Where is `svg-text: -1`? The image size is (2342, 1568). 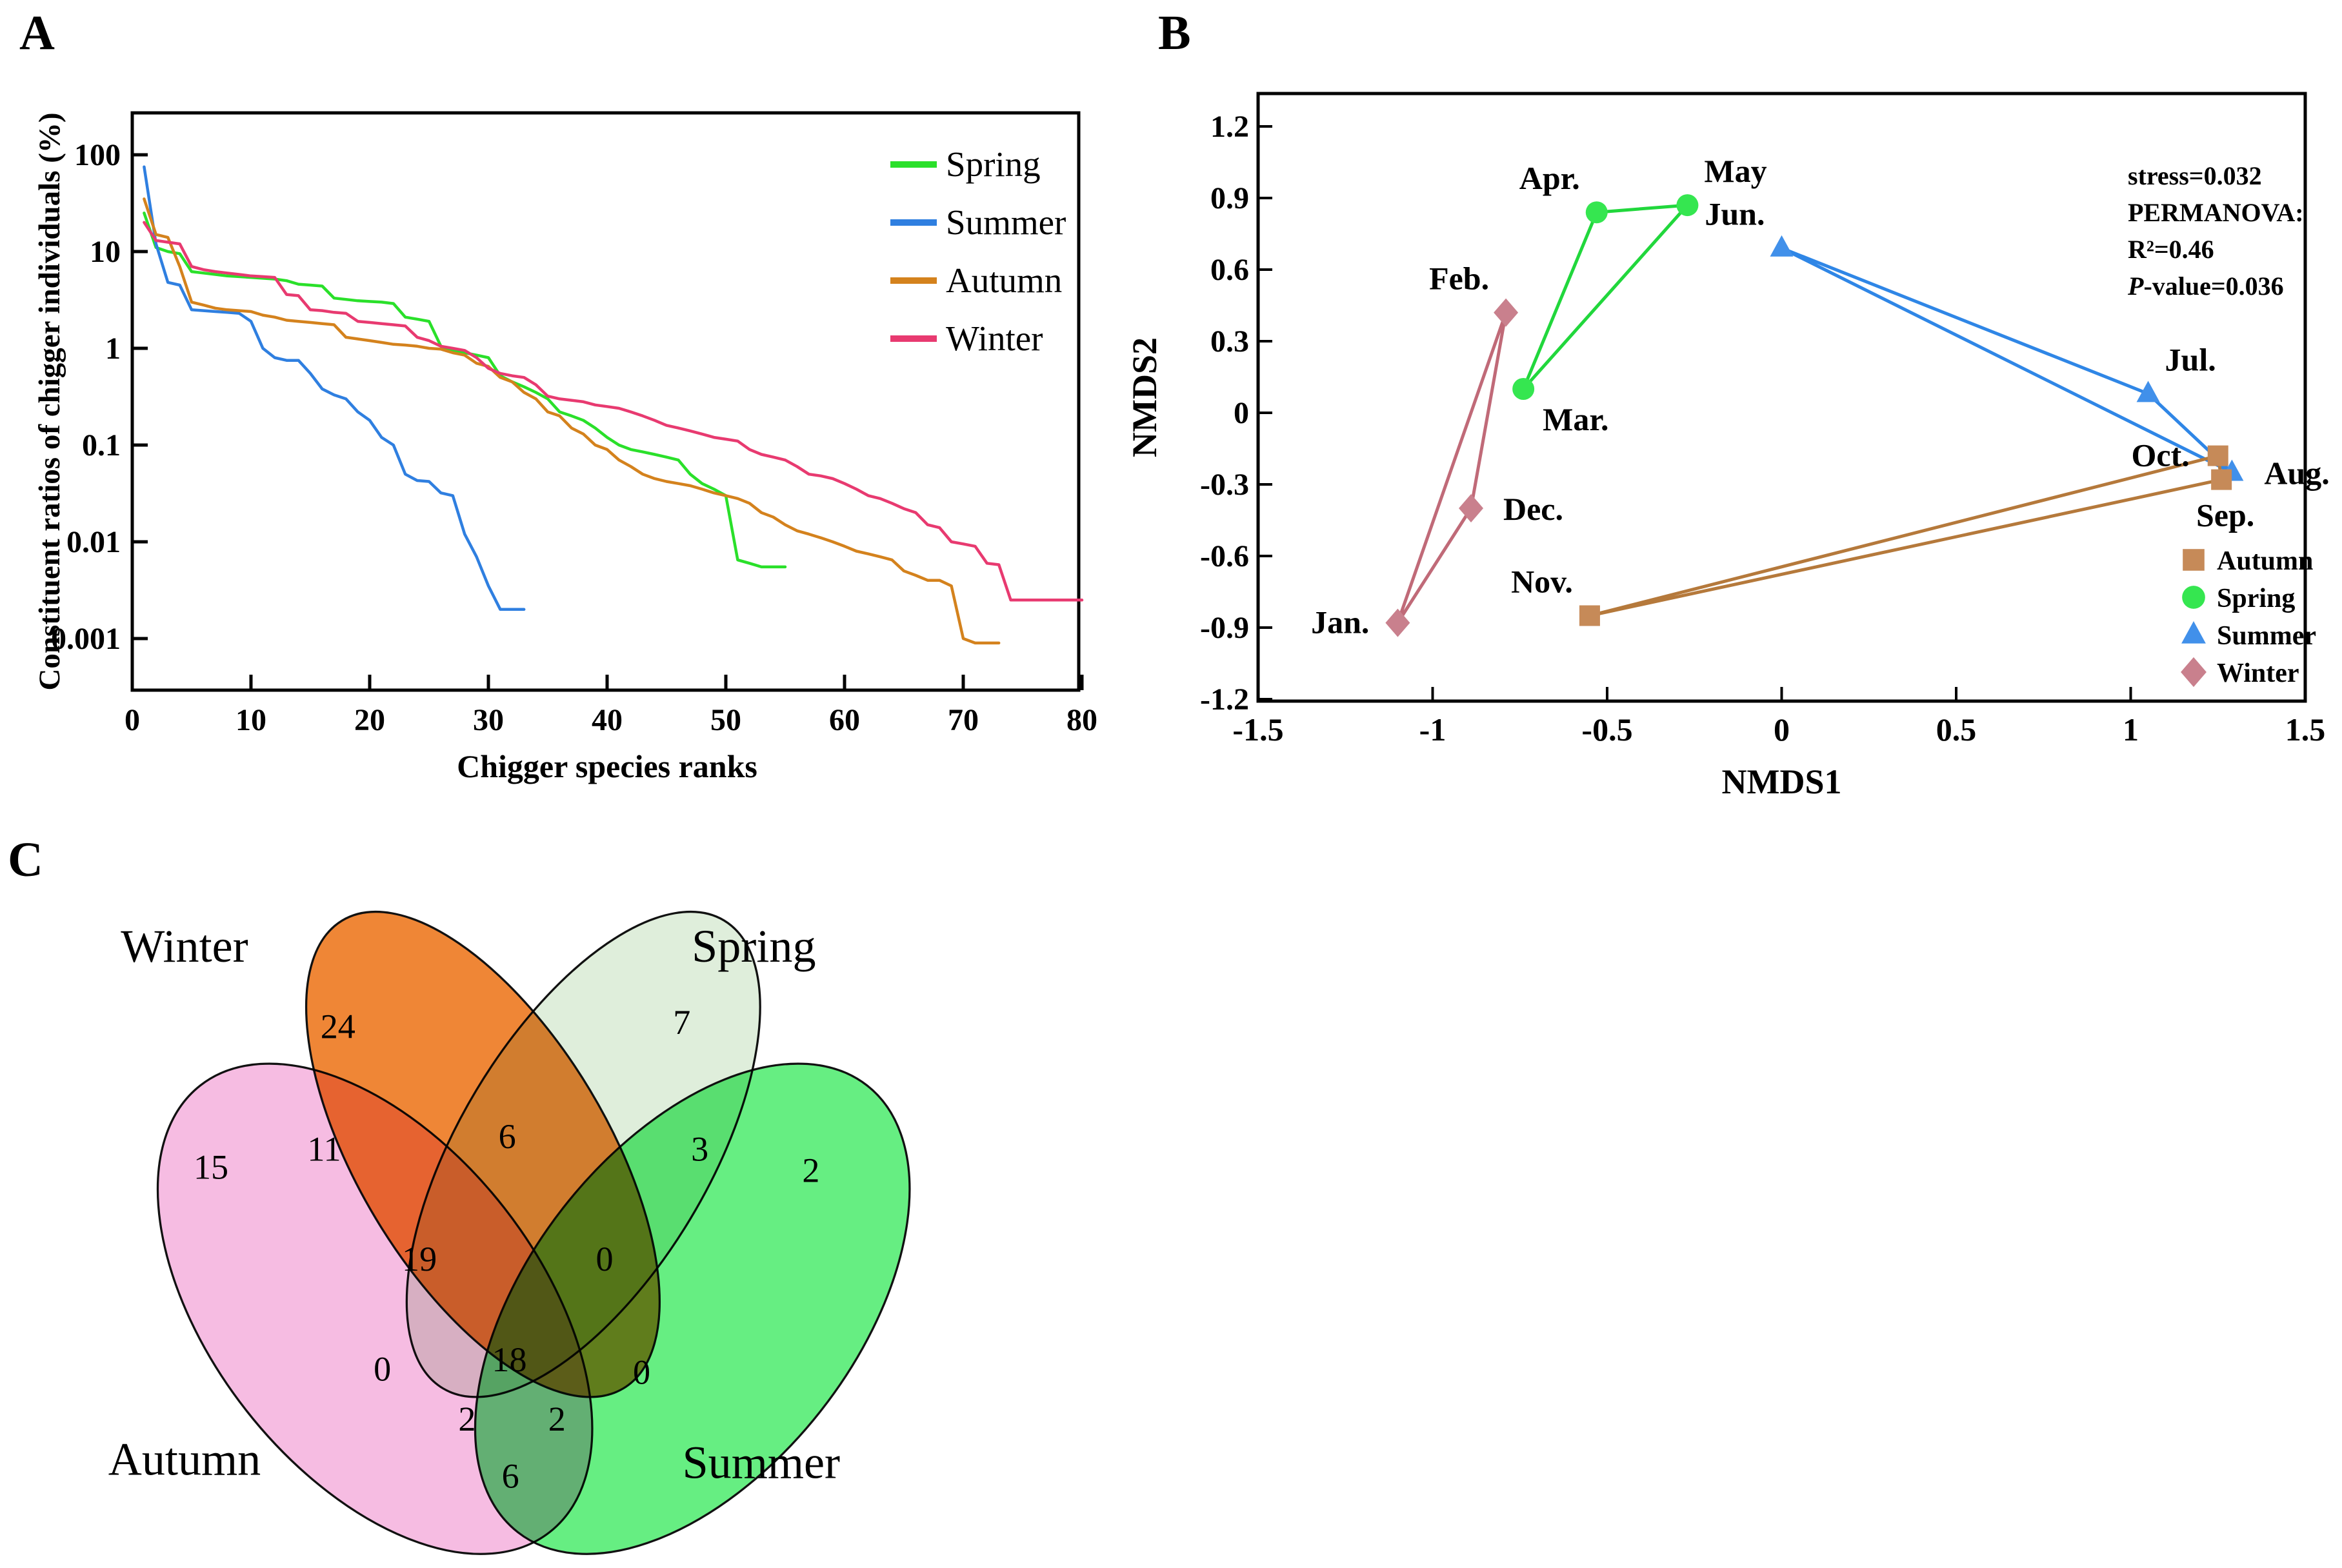 svg-text: -1 is located at coordinates (1432, 730).